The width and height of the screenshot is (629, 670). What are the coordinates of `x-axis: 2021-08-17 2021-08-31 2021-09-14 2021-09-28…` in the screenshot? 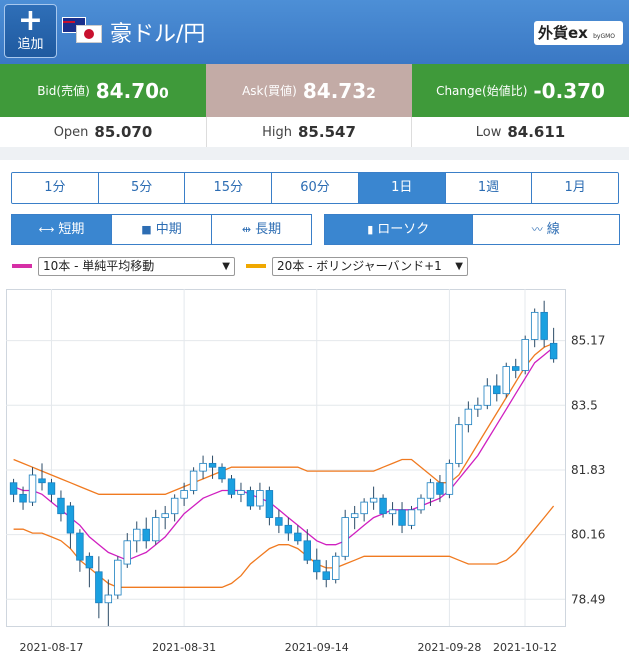 It's located at (288, 647).